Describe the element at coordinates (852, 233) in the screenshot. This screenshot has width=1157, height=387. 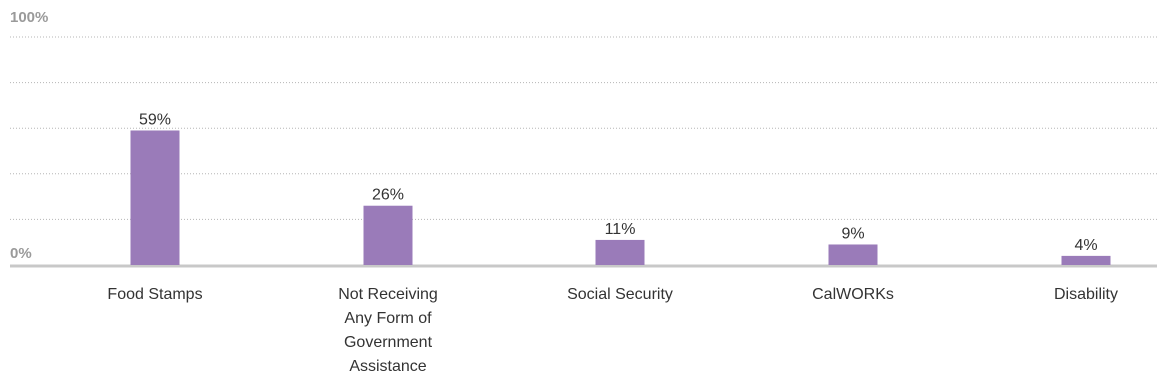
I see `data-label: 9%` at that location.